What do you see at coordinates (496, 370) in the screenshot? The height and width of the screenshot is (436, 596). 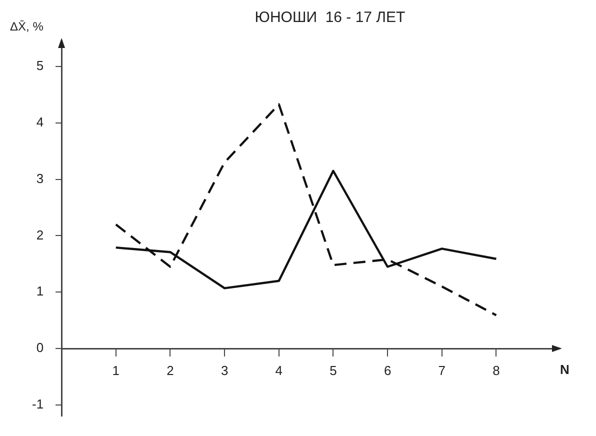 I see `x-tick-label: 8` at bounding box center [496, 370].